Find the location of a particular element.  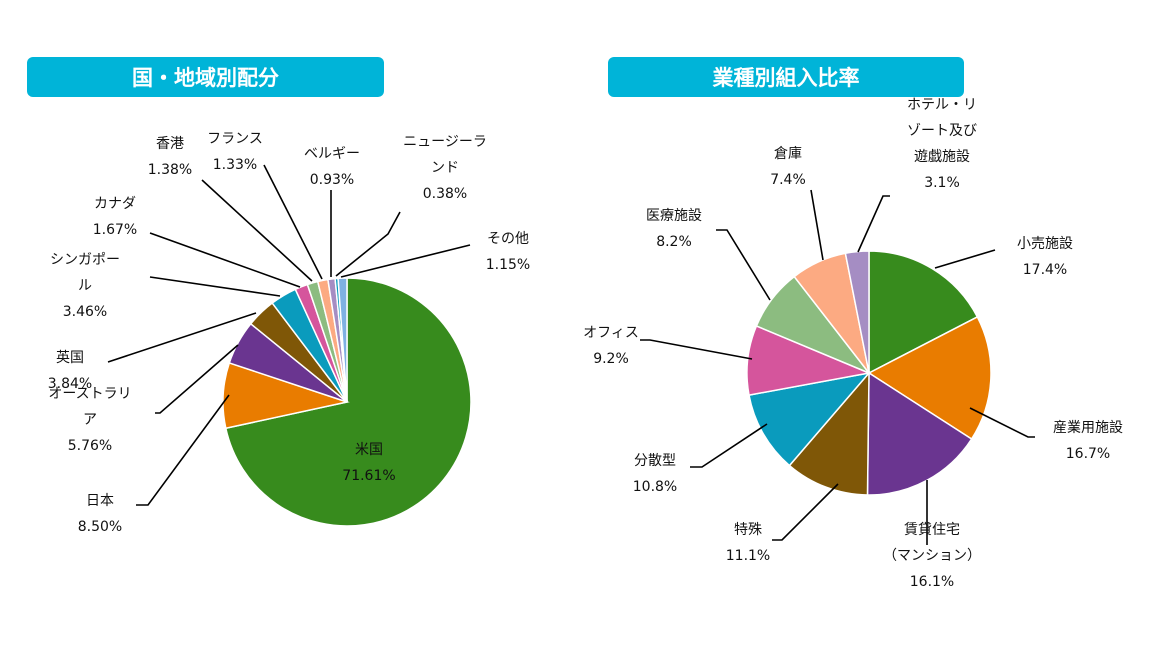

slice-label: フランス is located at coordinates (235, 139).